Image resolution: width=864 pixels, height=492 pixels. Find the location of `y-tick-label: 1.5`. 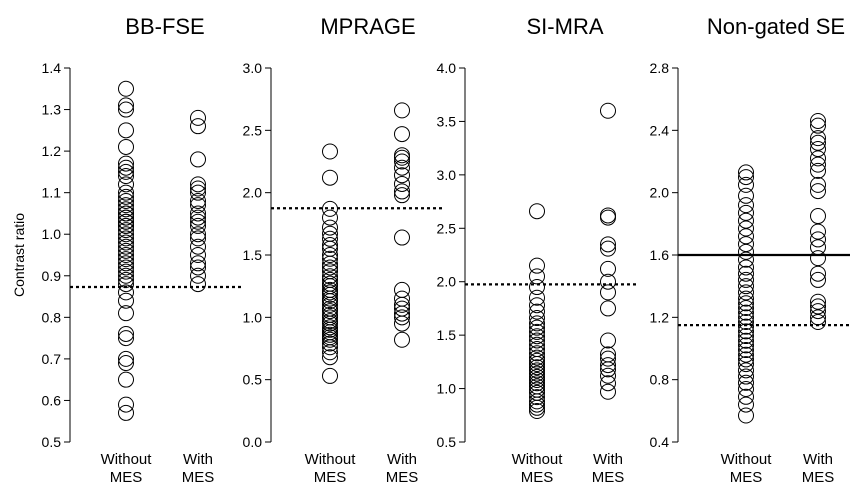

y-tick-label: 1.5 is located at coordinates (253, 255).